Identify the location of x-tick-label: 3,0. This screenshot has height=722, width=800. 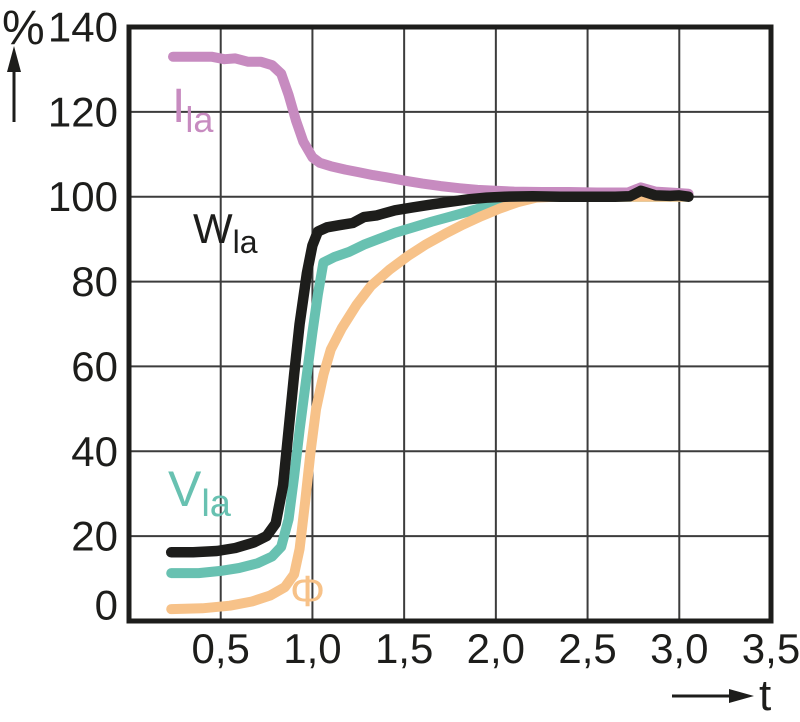
(679, 648).